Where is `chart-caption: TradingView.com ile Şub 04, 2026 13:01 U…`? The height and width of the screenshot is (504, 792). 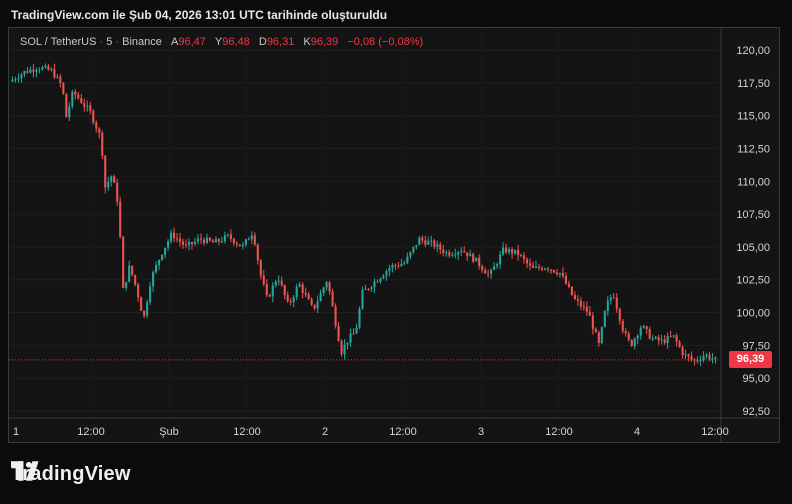
chart-caption: TradingView.com ile Şub 04, 2026 13:01 U… is located at coordinates (199, 15).